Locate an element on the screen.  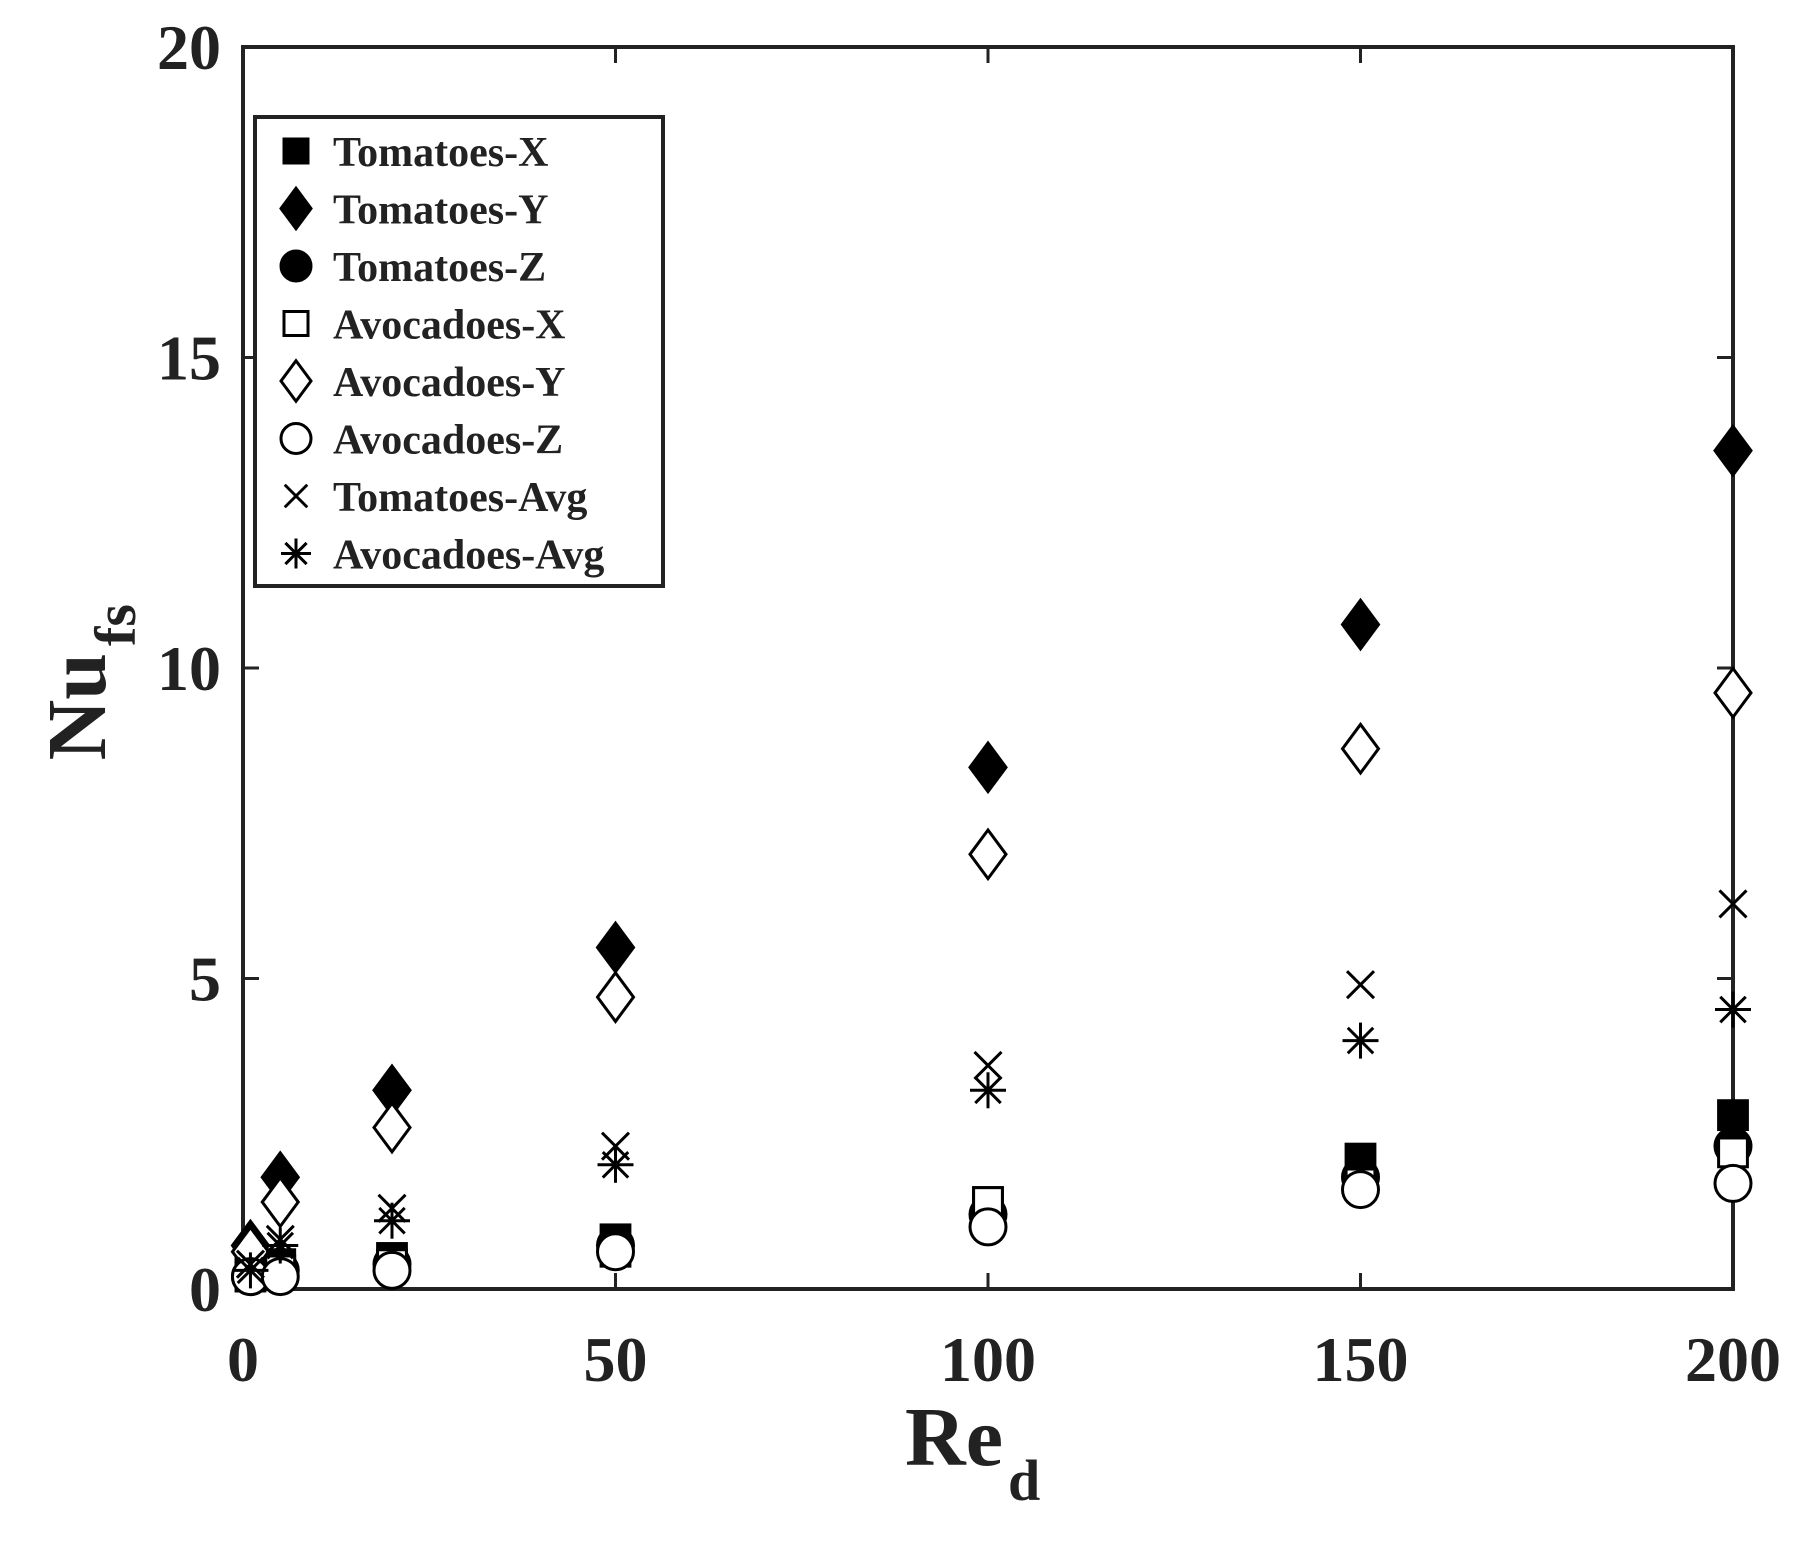
legend-box is located at coordinates (459, 351).